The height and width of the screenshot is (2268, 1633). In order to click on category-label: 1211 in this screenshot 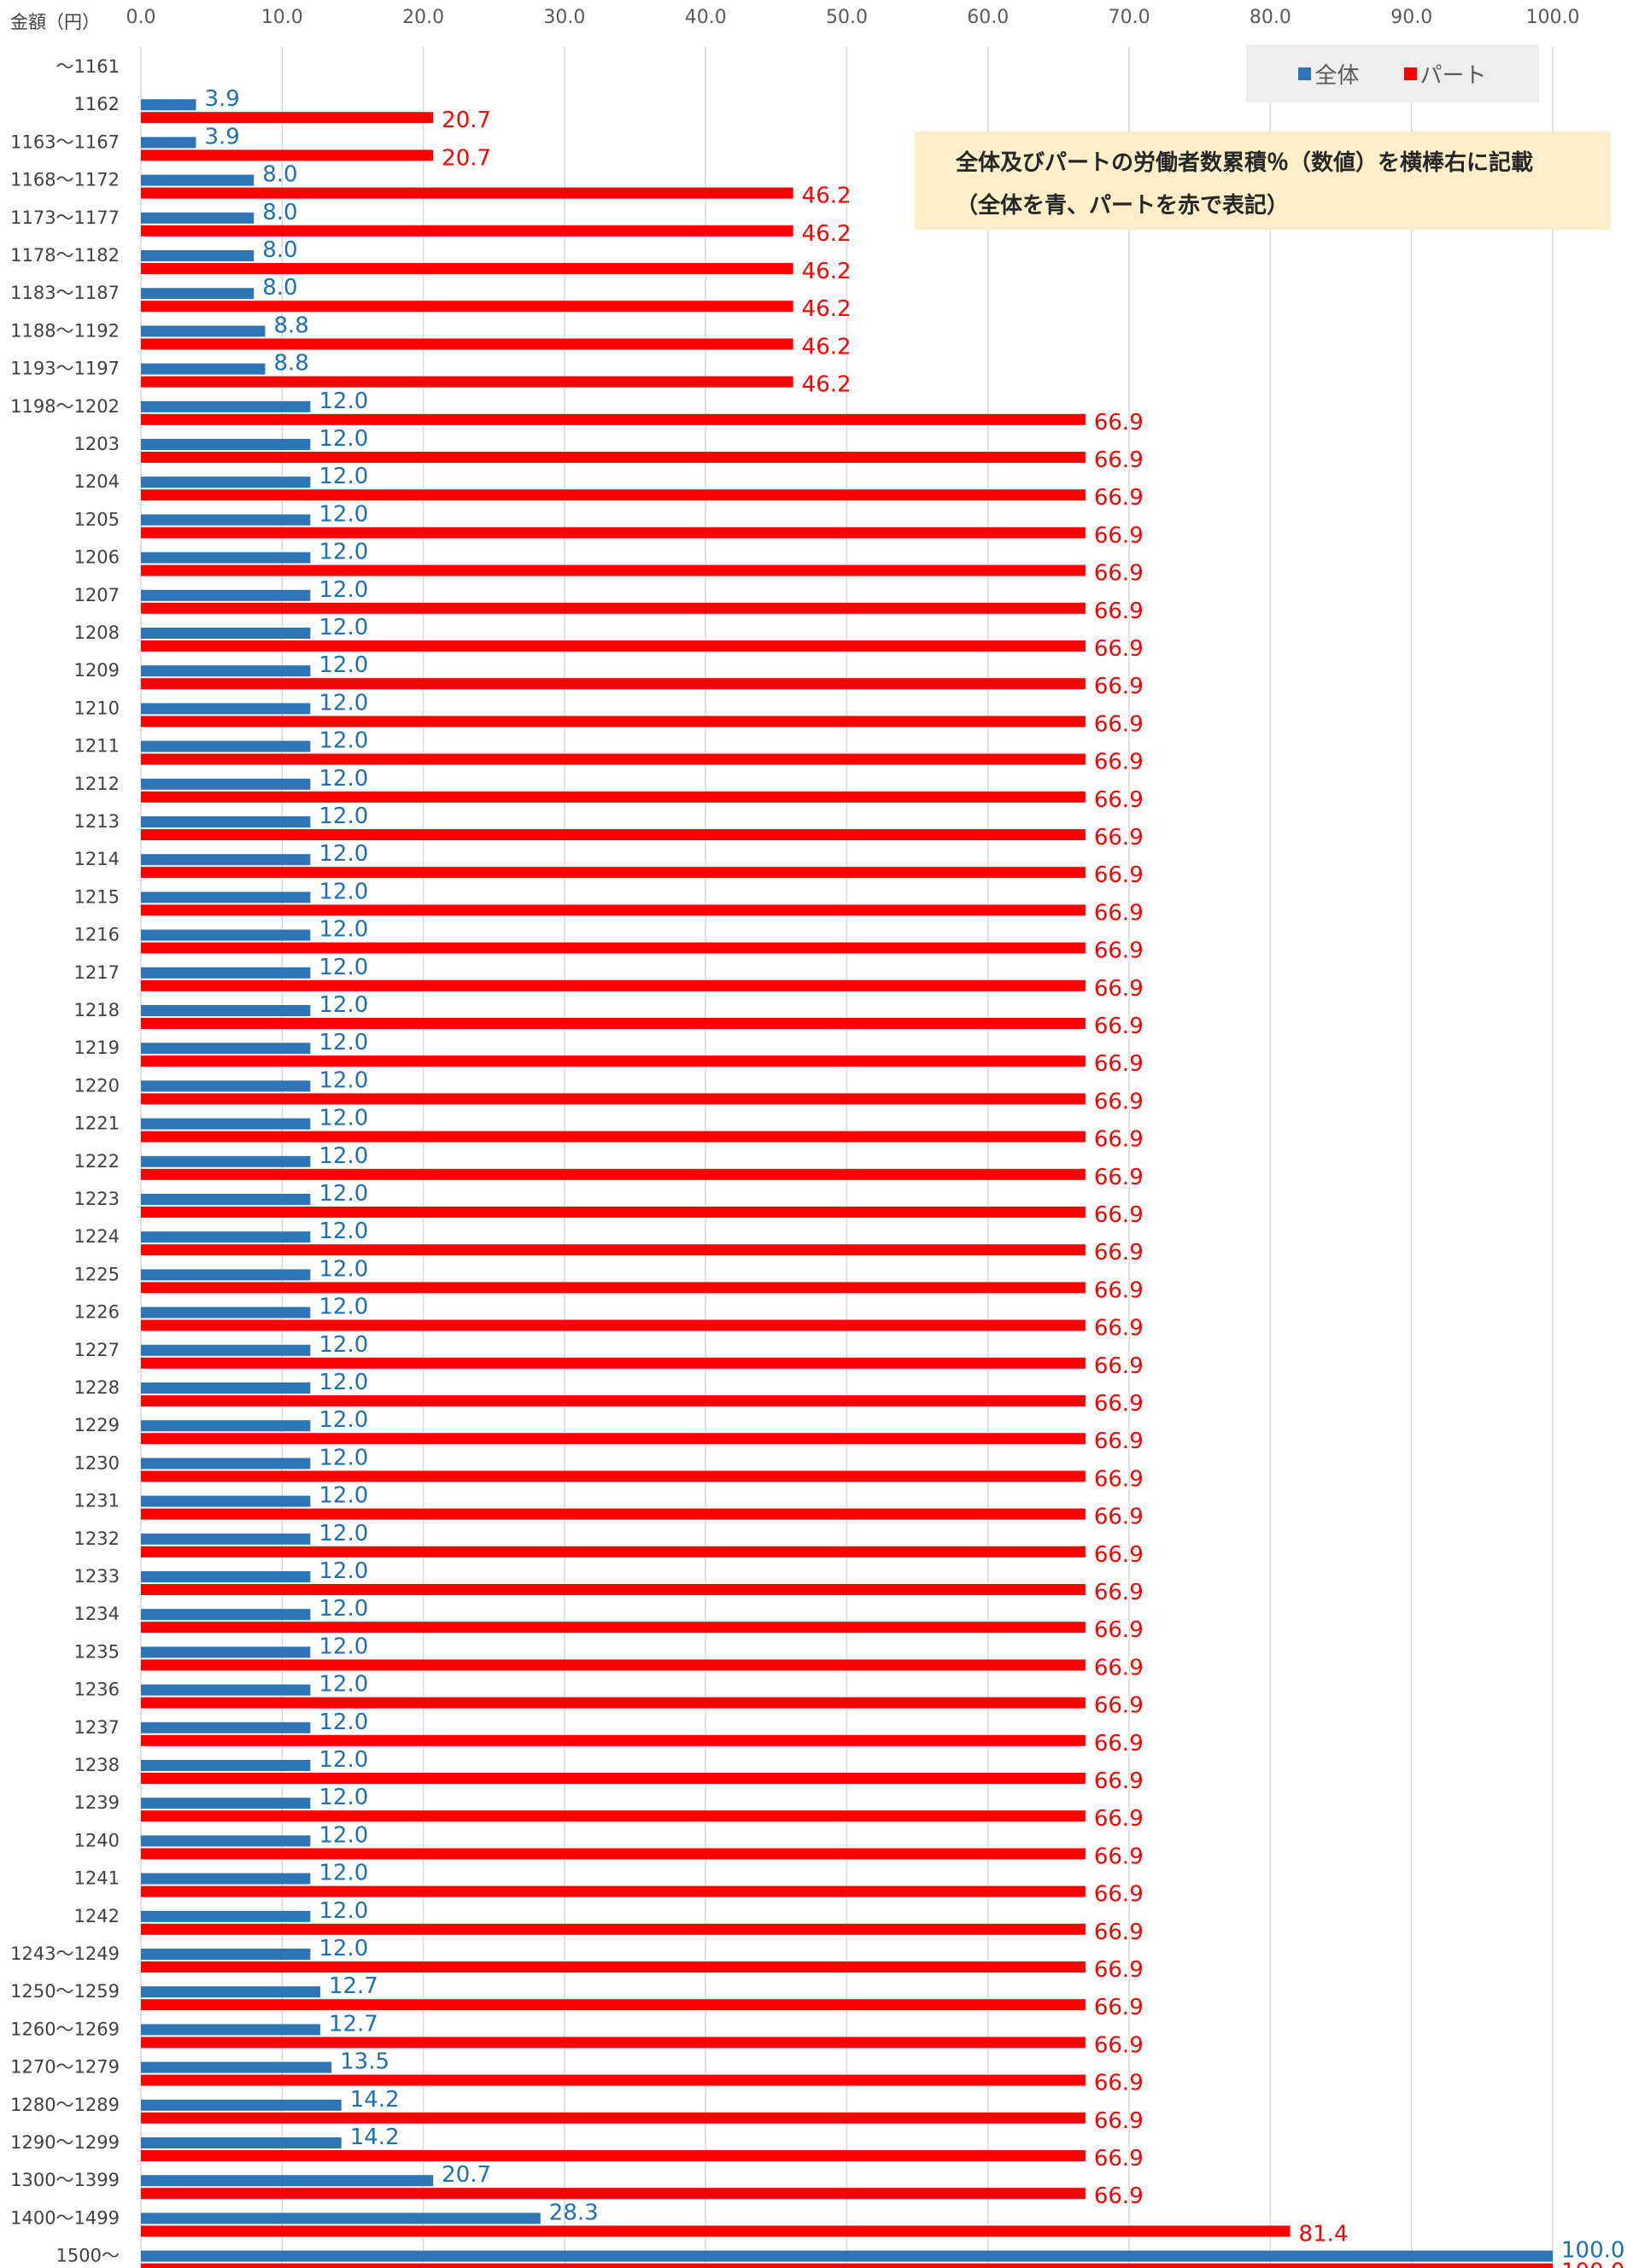, I will do `click(97, 746)`.